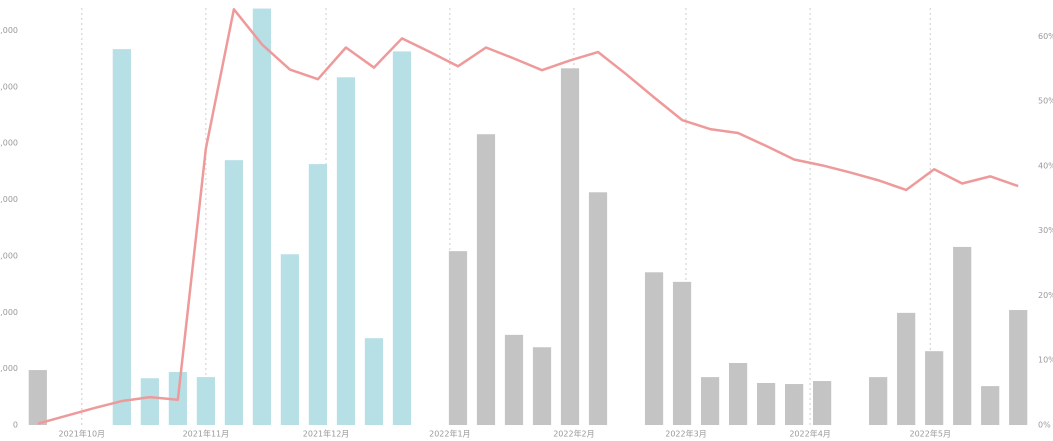  Describe the element at coordinates (1045, 230) in the screenshot. I see `y2-tick-label: 30%` at that location.